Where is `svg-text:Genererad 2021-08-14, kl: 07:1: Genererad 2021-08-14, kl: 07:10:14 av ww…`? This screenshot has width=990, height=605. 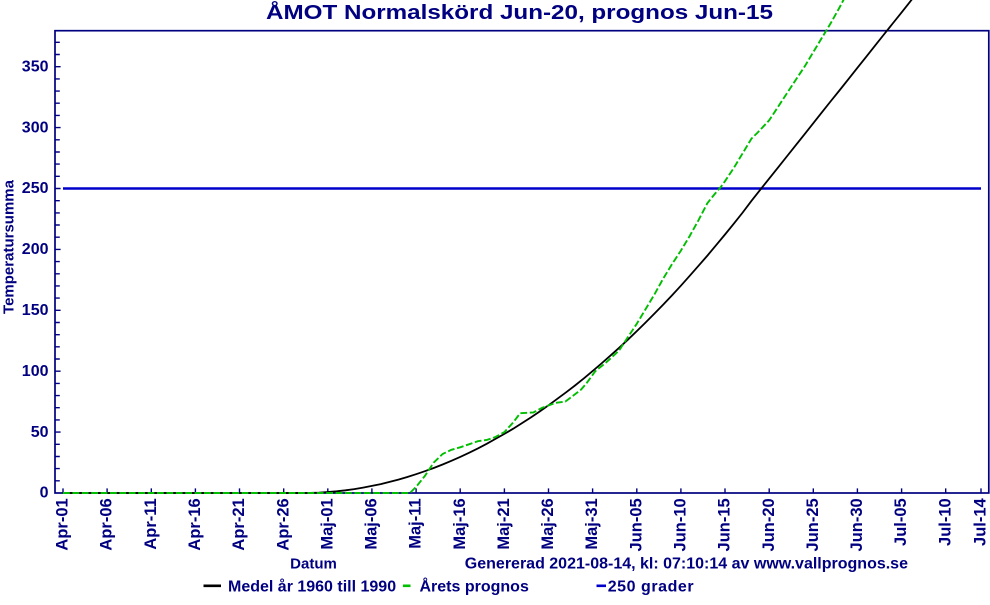
svg-text:Genererad 2021-08-14, kl: 07:1: Genererad 2021-08-14, kl: 07:10:14 av ww… is located at coordinates (686, 564).